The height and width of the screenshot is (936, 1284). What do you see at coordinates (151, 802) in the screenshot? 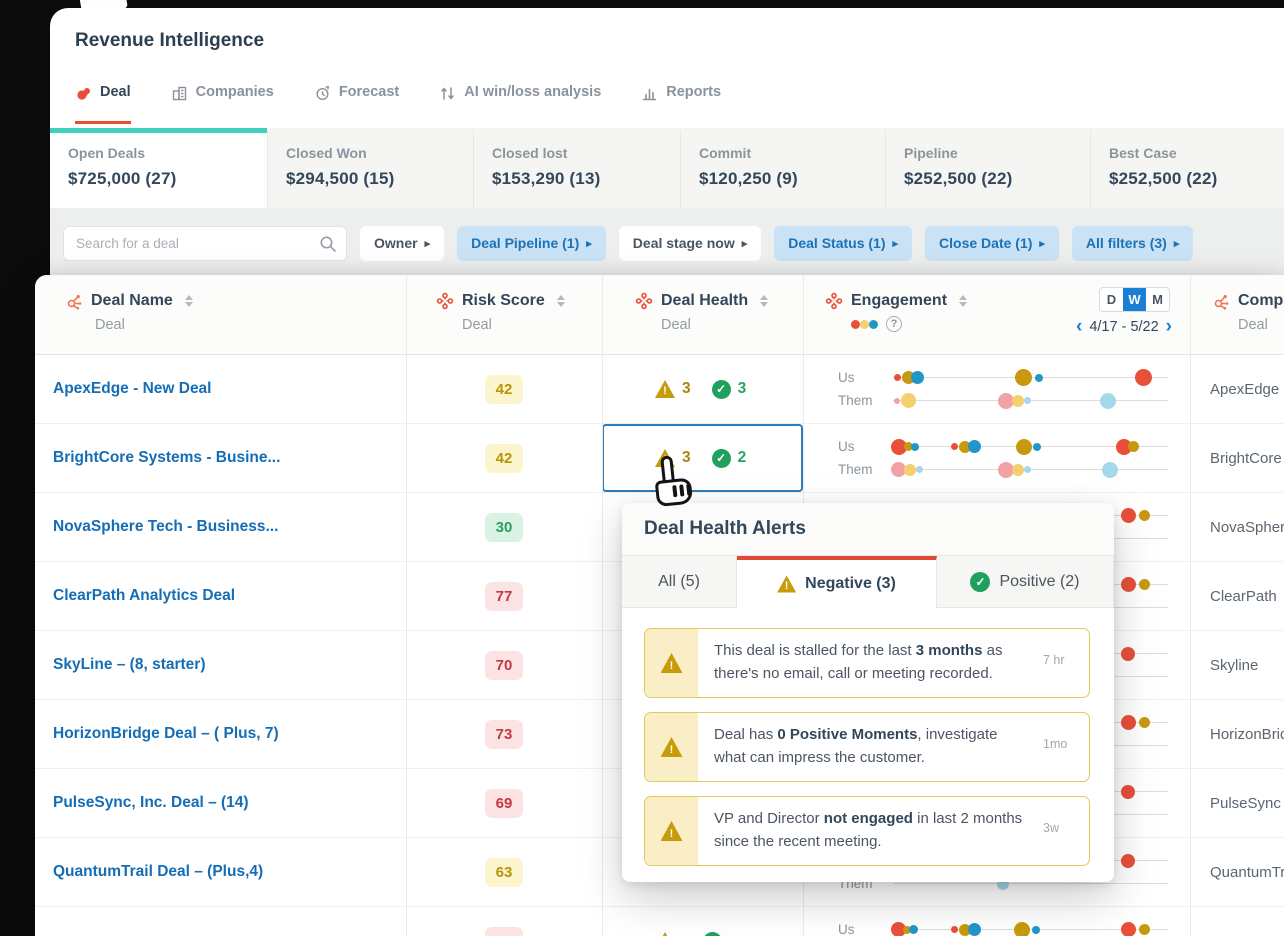
I see `deal-name-link: PulseSync, Inc. Deal – (14)` at bounding box center [151, 802].